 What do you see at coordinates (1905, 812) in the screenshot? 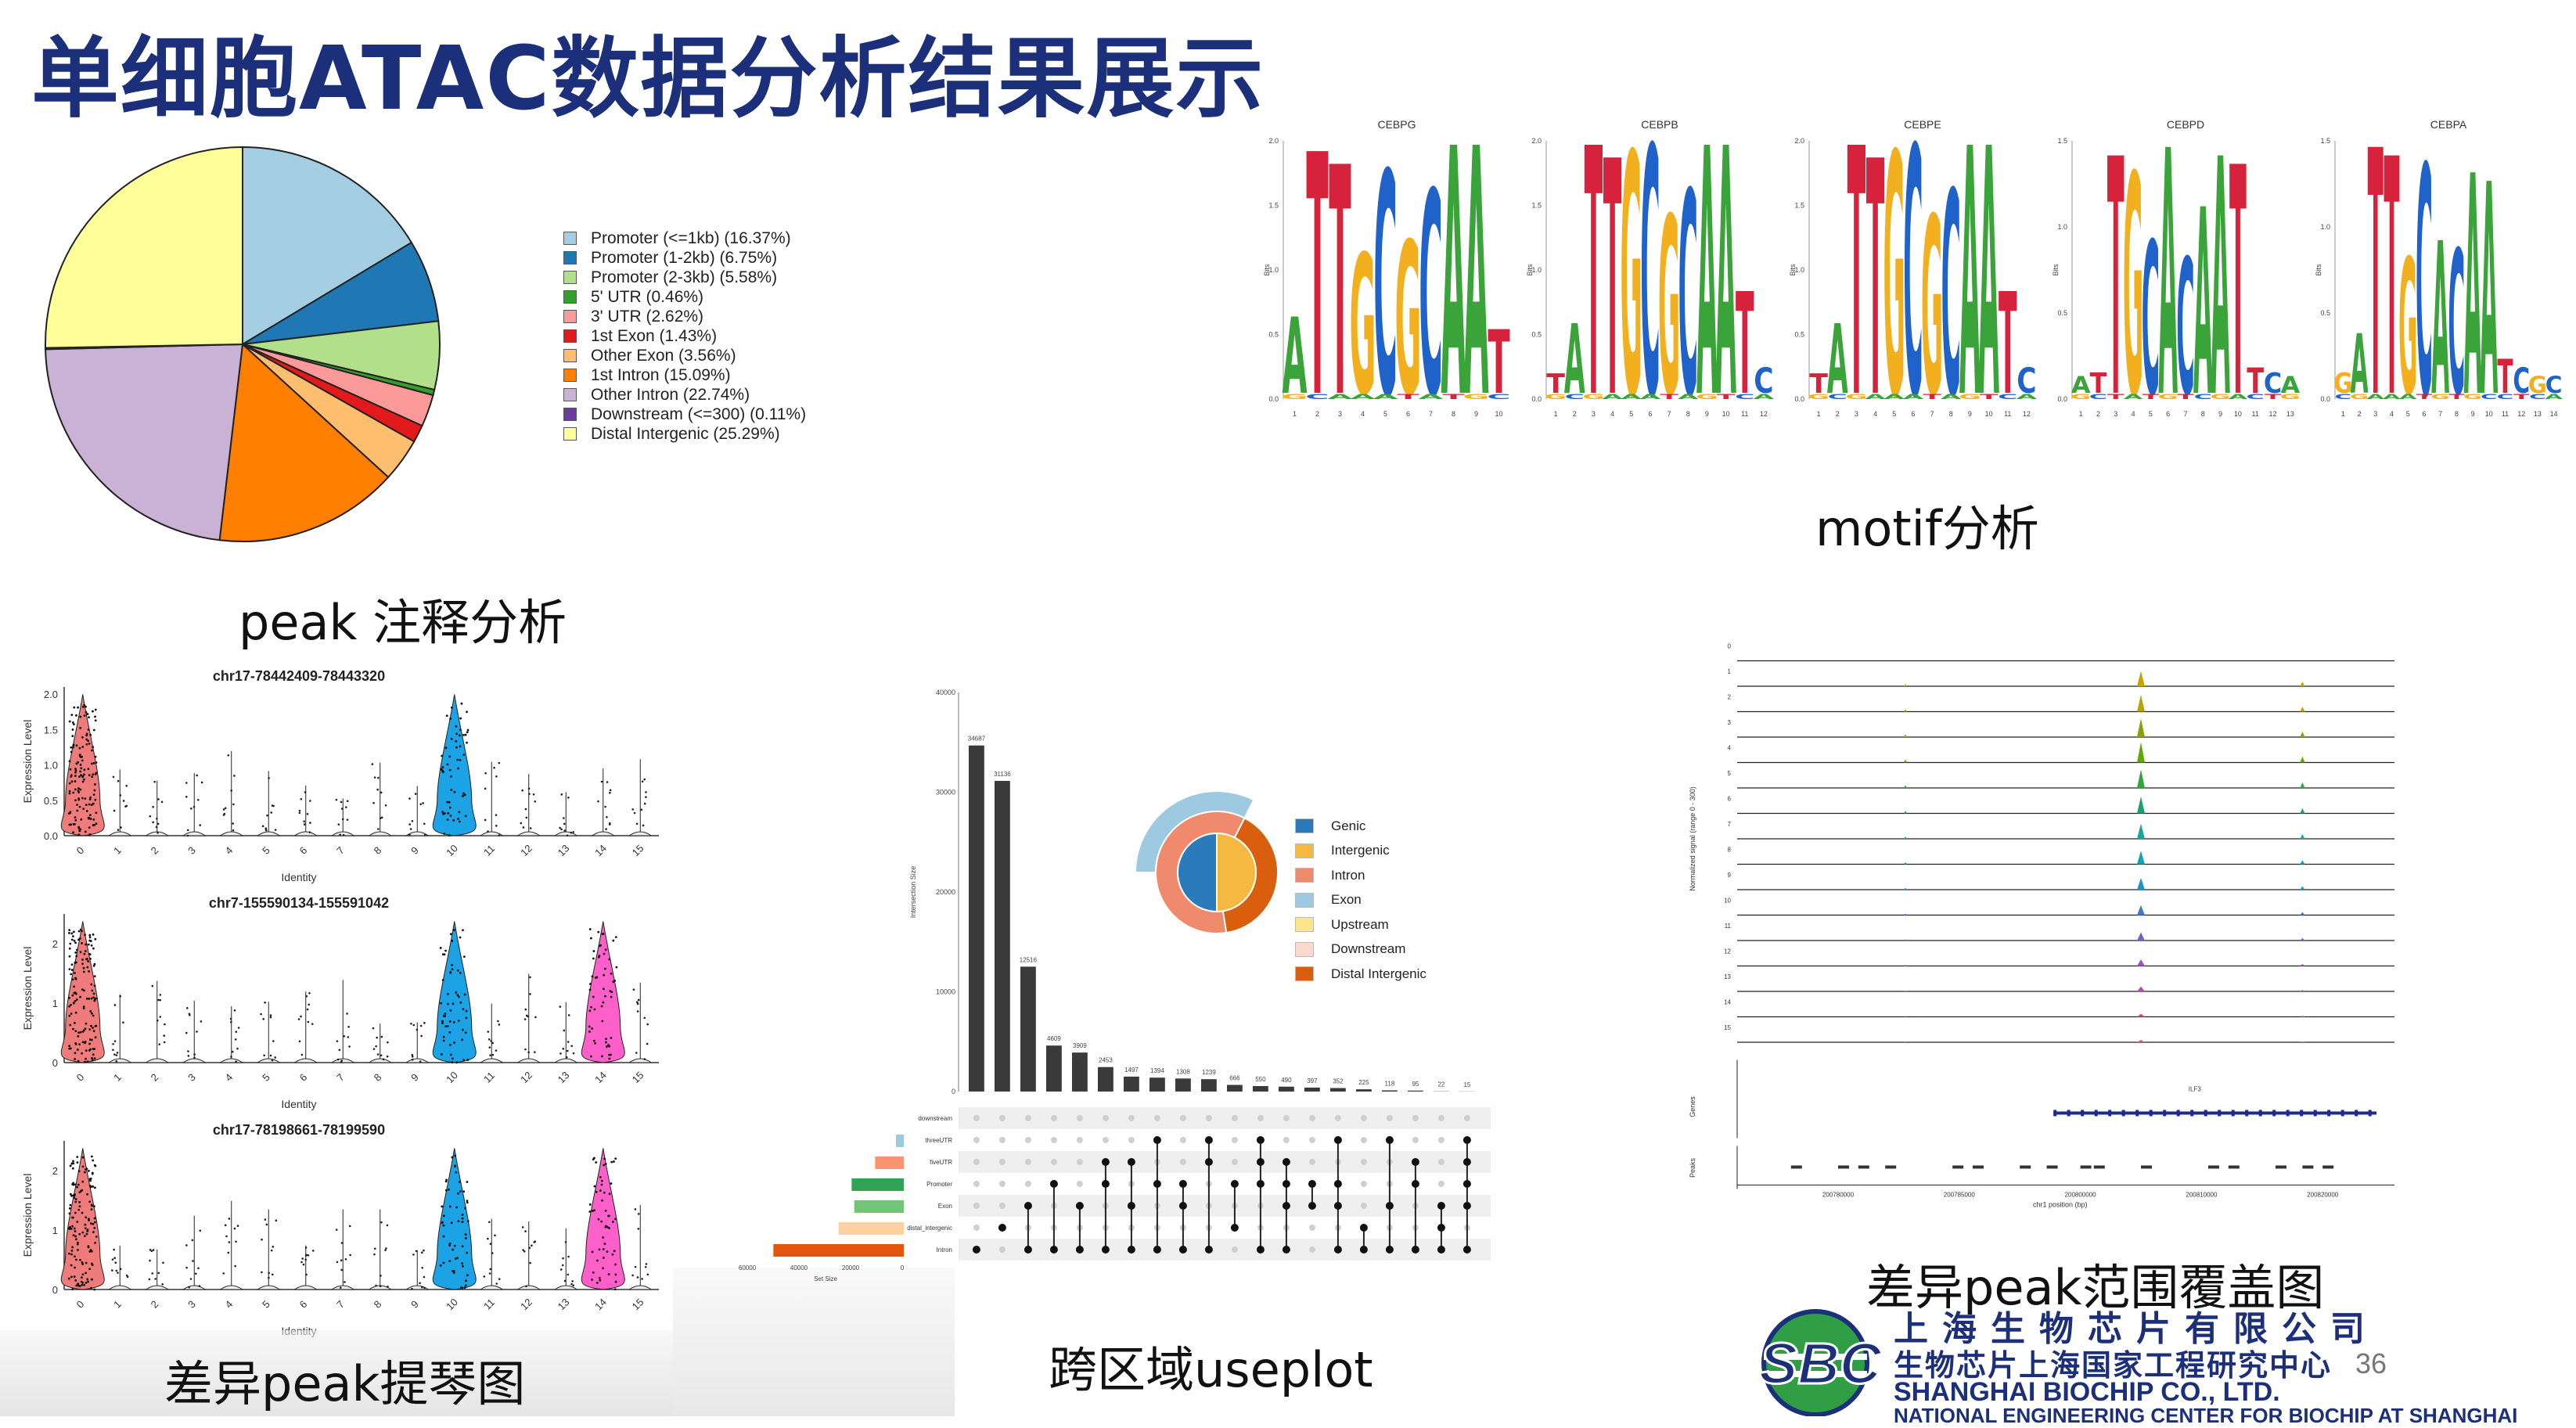
I see `coverage-peak-minor` at bounding box center [1905, 812].